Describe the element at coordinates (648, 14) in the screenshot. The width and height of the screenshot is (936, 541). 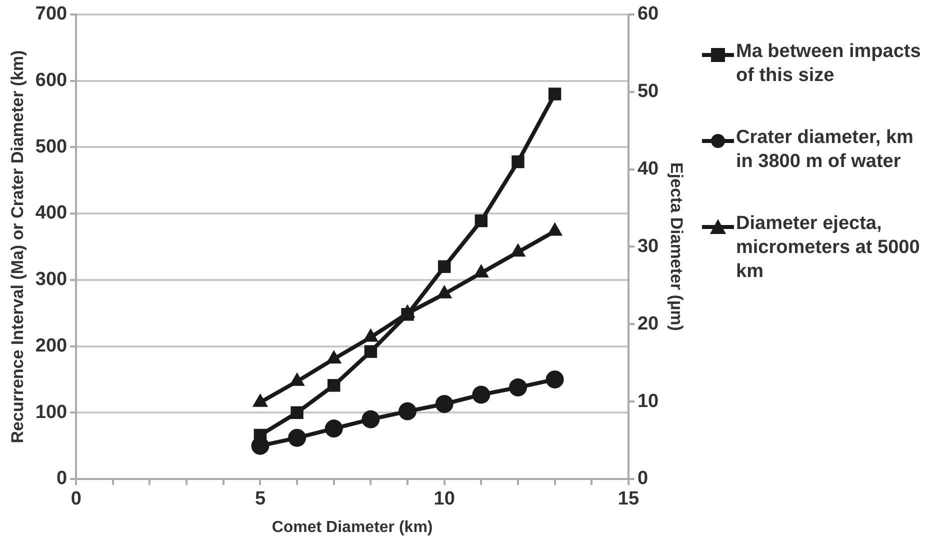
I see `y2-tick-label: 60` at that location.